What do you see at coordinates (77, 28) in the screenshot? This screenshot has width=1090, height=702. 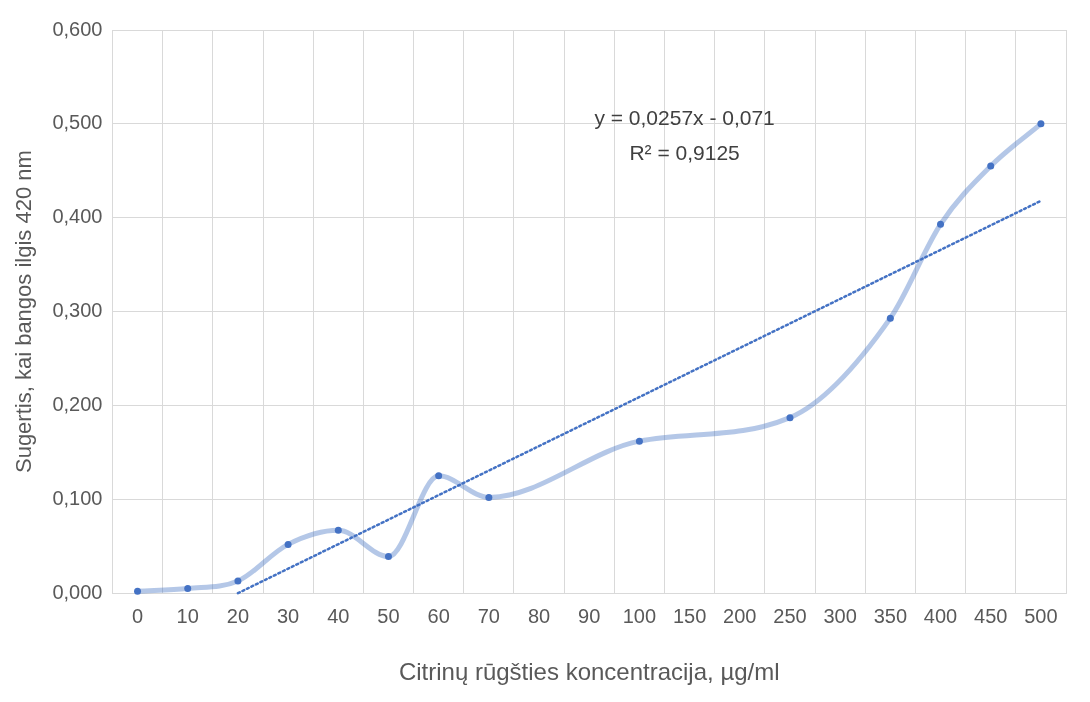 I see `y-tick-label: 0,600` at bounding box center [77, 28].